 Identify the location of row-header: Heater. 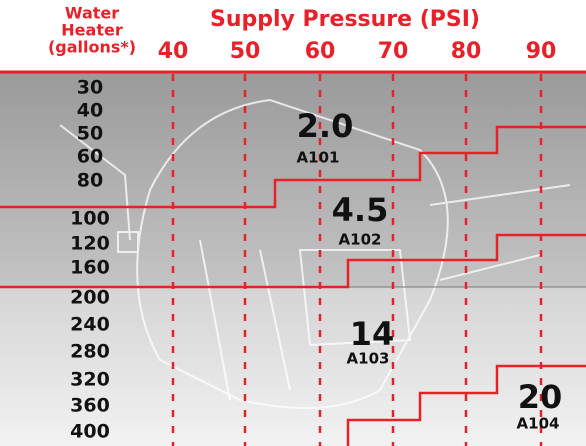
(92, 30).